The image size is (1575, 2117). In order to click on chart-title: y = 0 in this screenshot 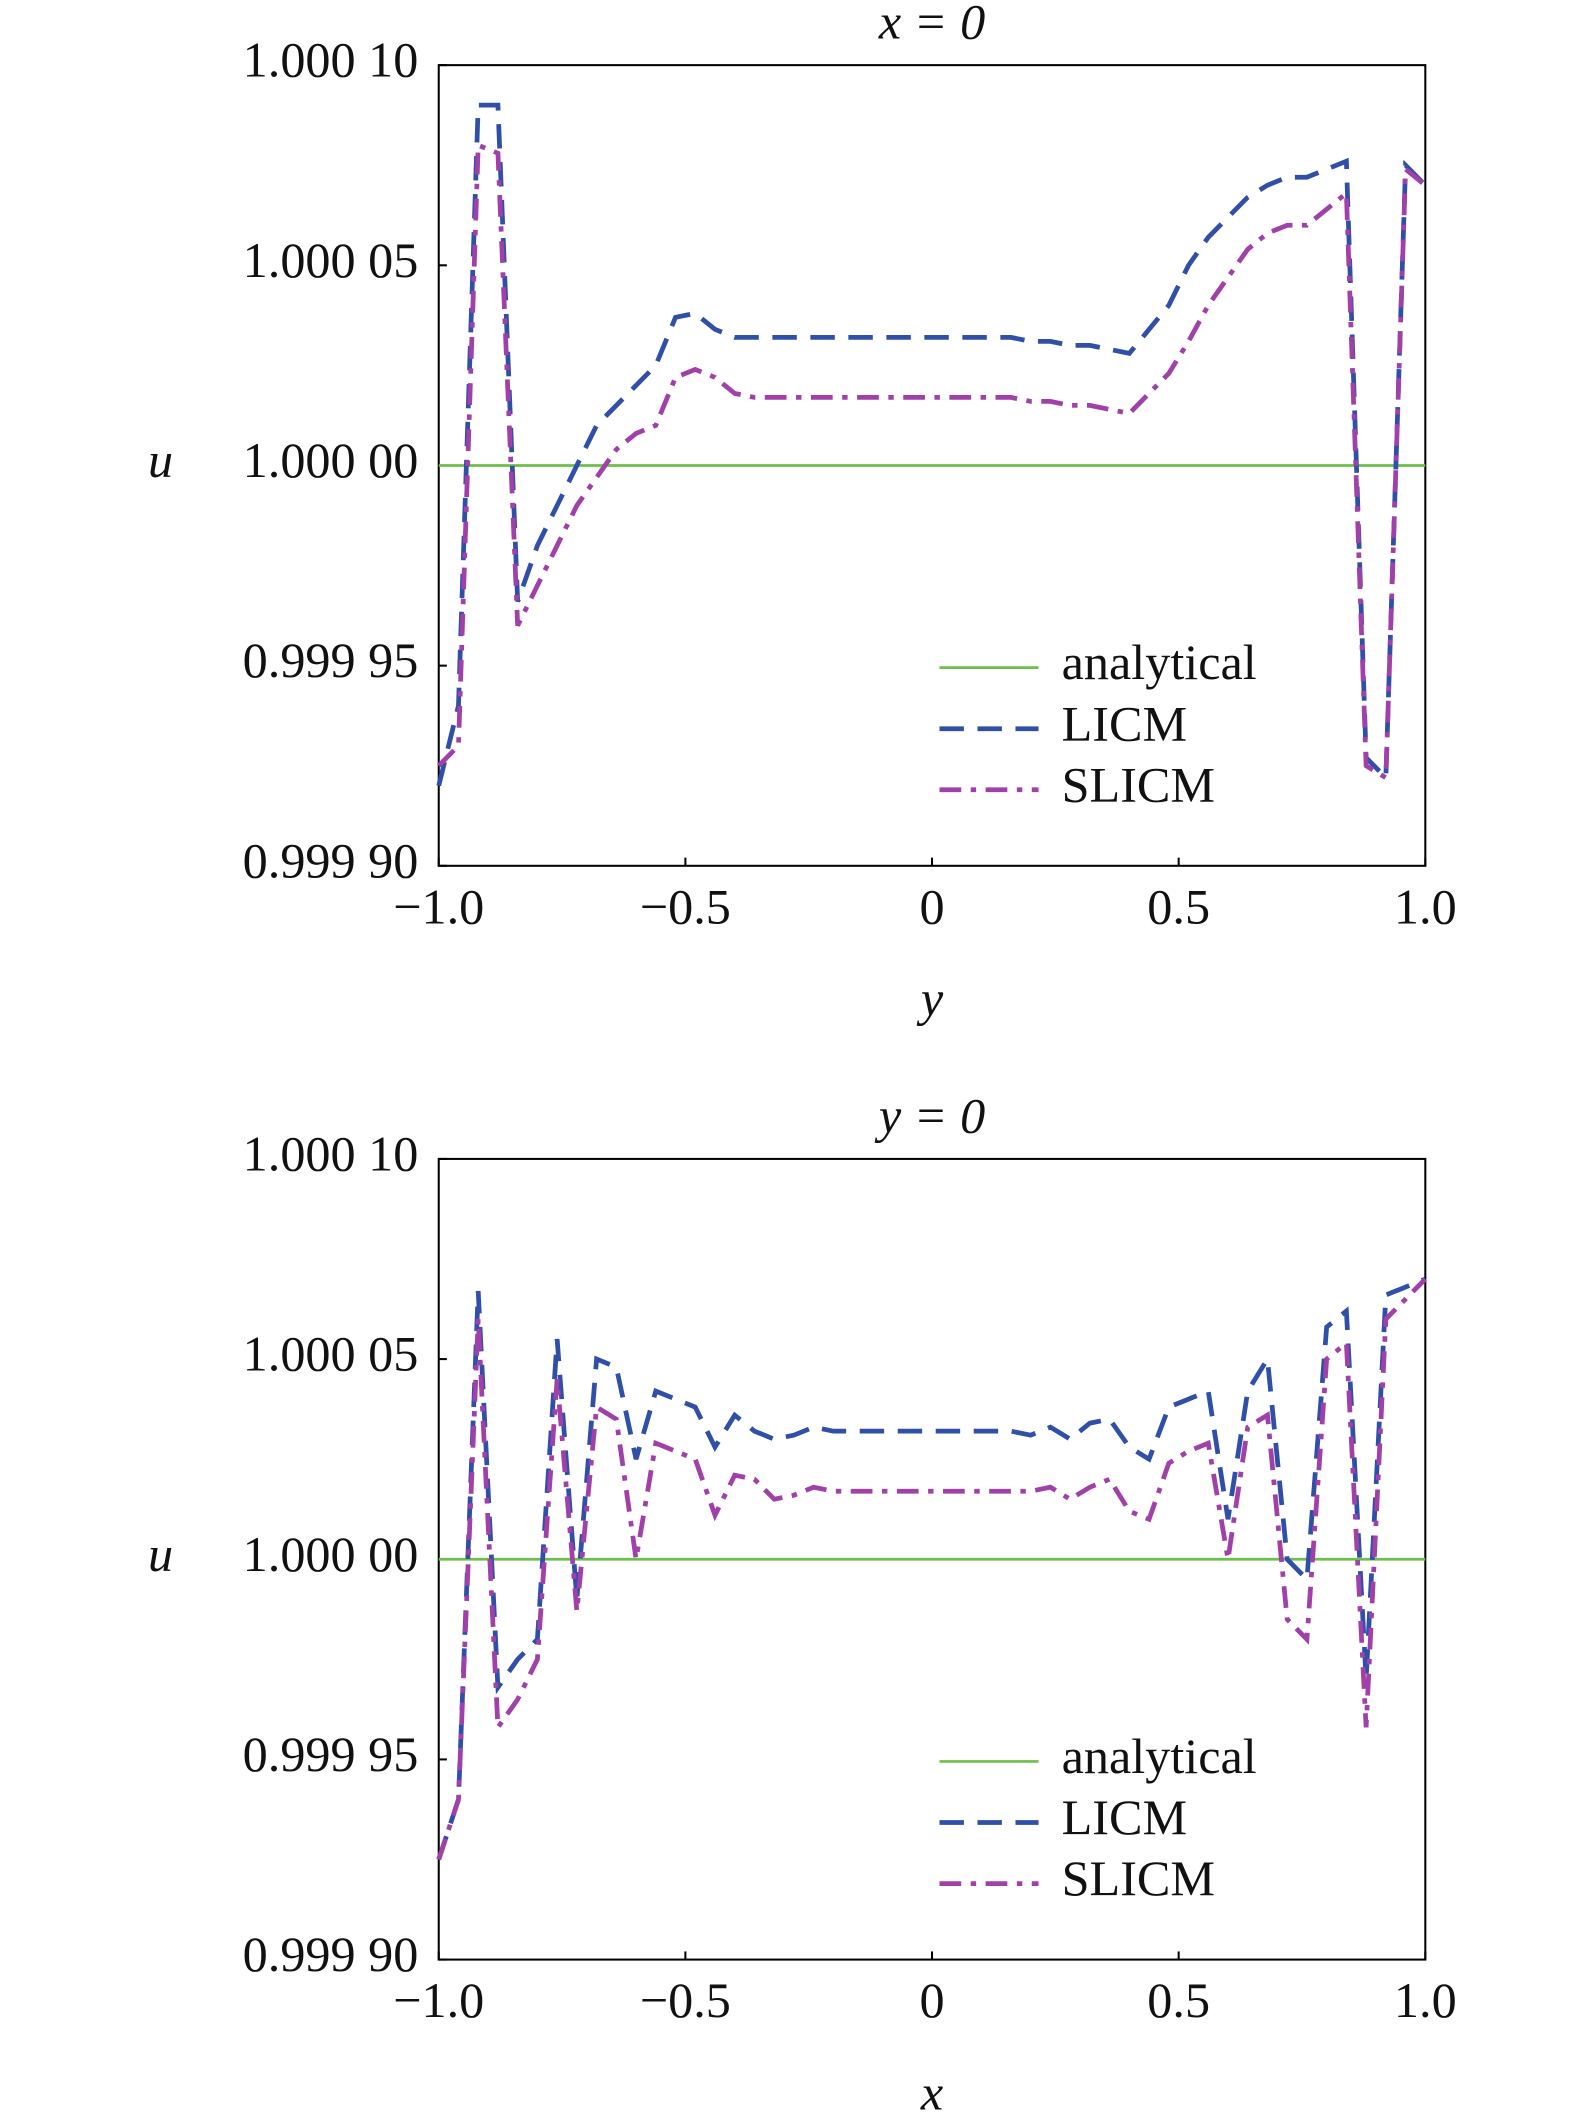, I will do `click(929, 1115)`.